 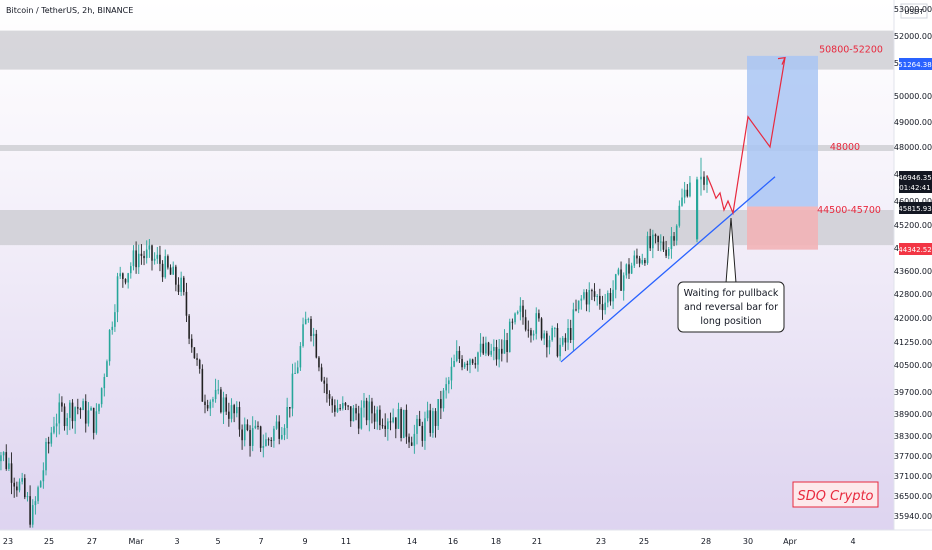 I want to click on upper-tag-text: 51264.38, so click(x=914, y=65).